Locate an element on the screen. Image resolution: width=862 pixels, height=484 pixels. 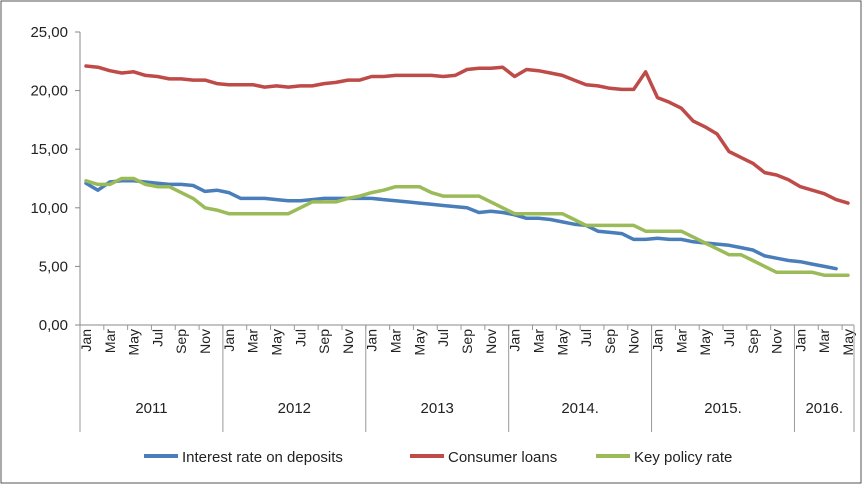
legend-label-interest-rate-on-deposits: Interest rate on deposits is located at coordinates (262, 457).